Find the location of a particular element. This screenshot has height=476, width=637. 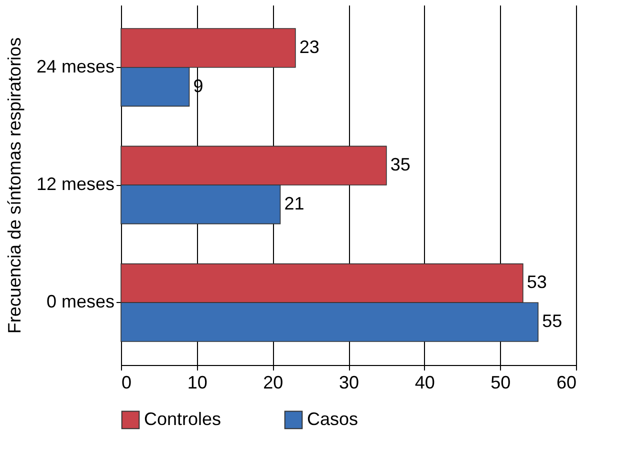

y-axis-title: Frecuencia de síntomas respiratorios is located at coordinates (14, 185).